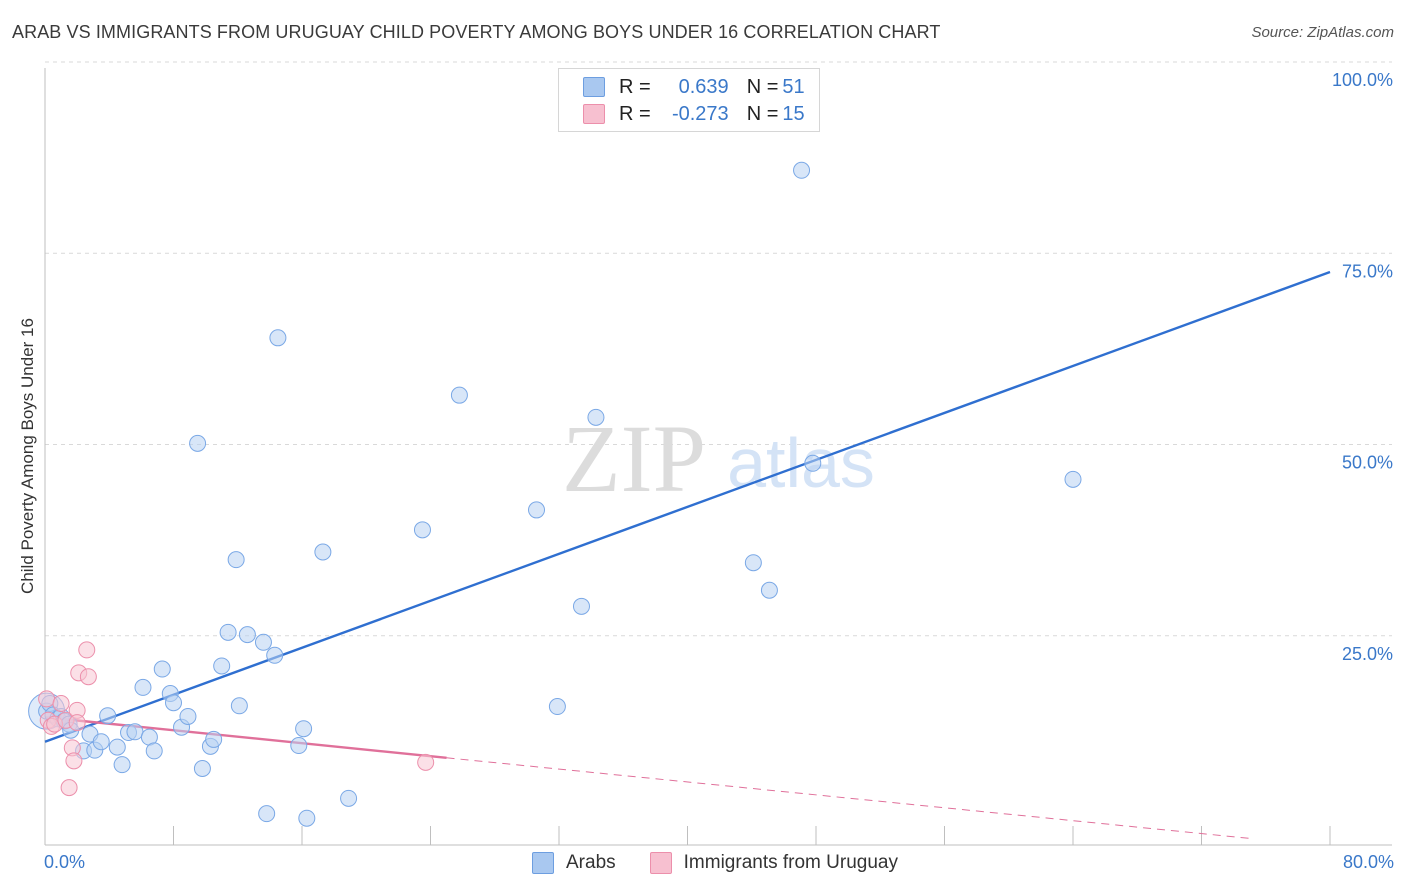  What do you see at coordinates (591, 862) in the screenshot?
I see `legend-label-arabs: Arabs` at bounding box center [591, 862].